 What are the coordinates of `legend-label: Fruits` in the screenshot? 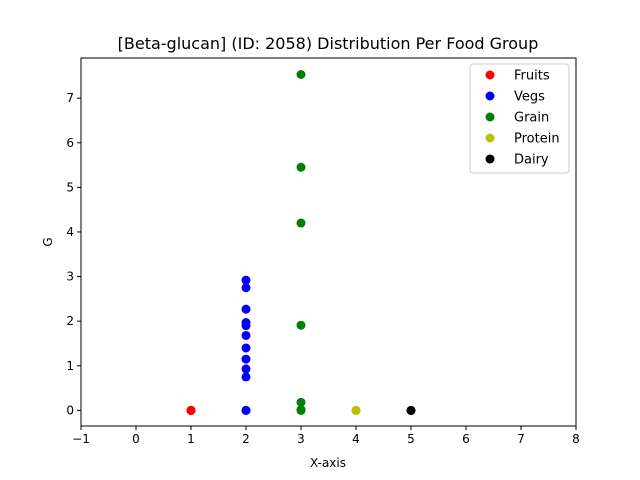 It's located at (532, 76).